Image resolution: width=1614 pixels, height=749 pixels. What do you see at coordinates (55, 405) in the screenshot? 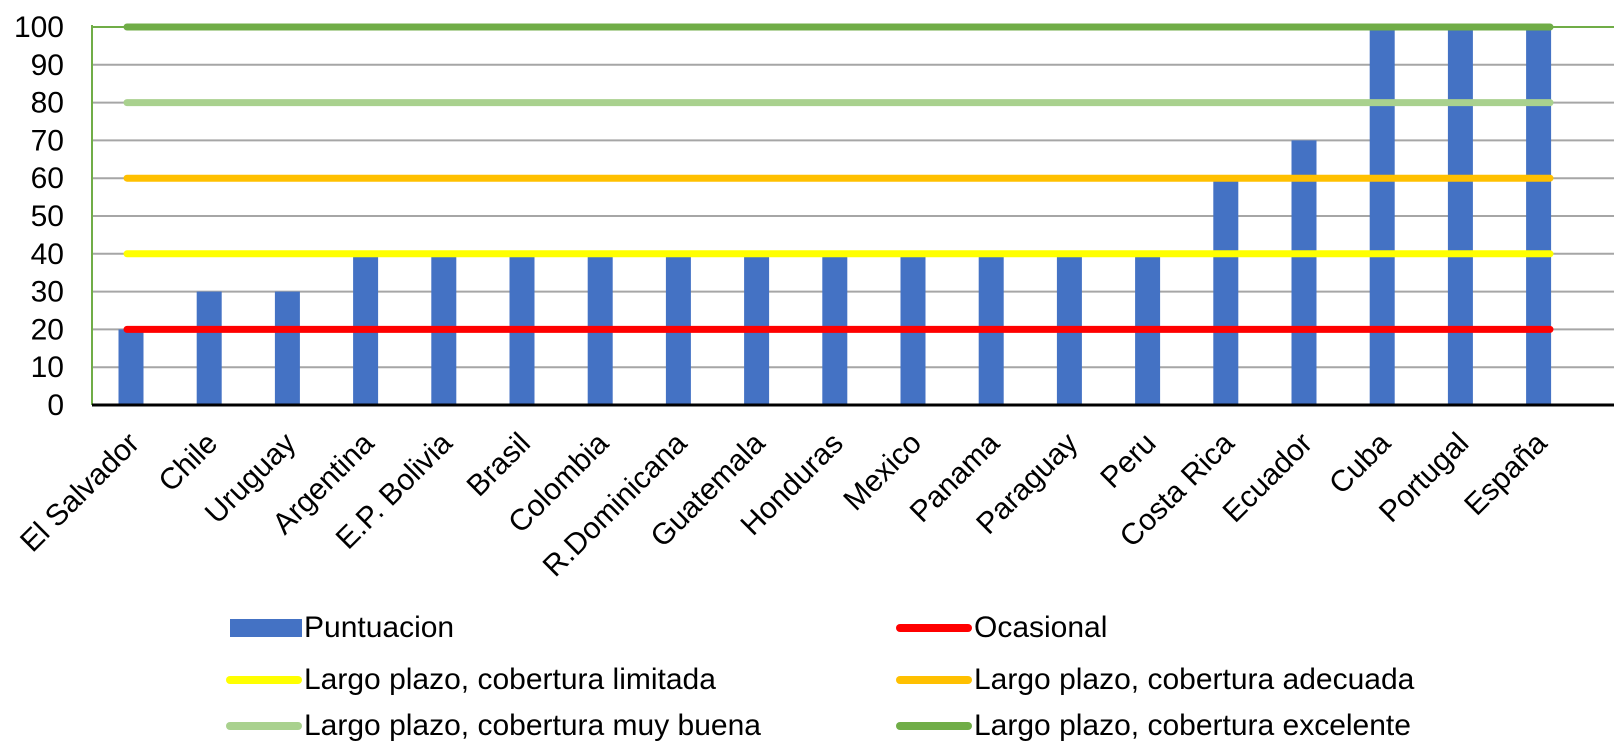
I see `y-tick-label: 0` at bounding box center [55, 405].